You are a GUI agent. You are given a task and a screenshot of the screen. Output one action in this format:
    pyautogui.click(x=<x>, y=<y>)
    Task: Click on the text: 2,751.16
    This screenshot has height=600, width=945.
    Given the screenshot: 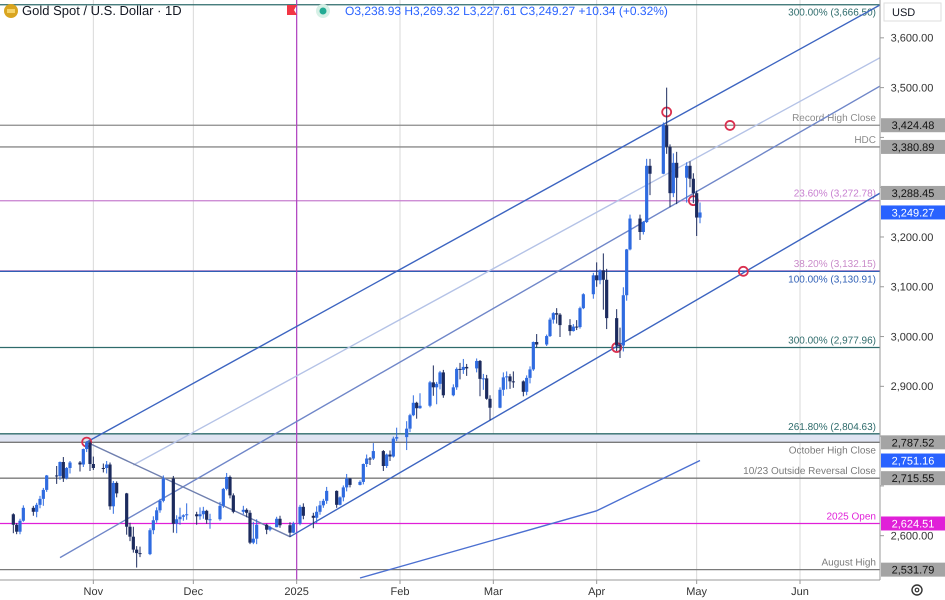 What is the action you would take?
    pyautogui.click(x=913, y=461)
    